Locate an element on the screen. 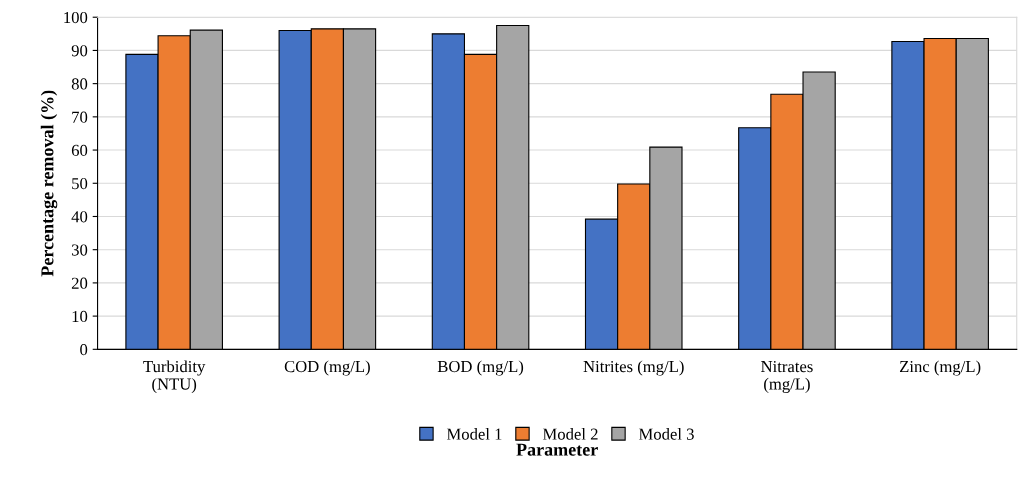 This screenshot has width=1027, height=492. x-tick-label: Nitrites (mg/L) is located at coordinates (633, 368).